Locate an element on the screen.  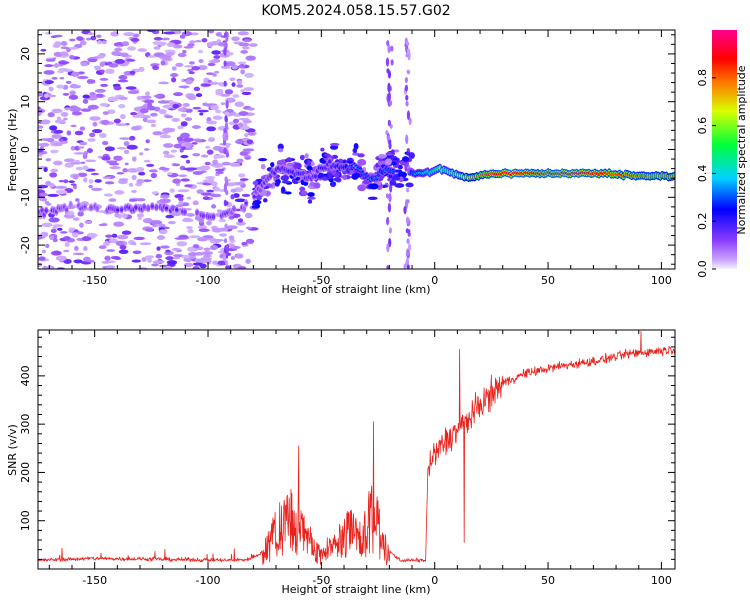
snr-x-axis-label: Height of straight line (km) is located at coordinates (355, 589).